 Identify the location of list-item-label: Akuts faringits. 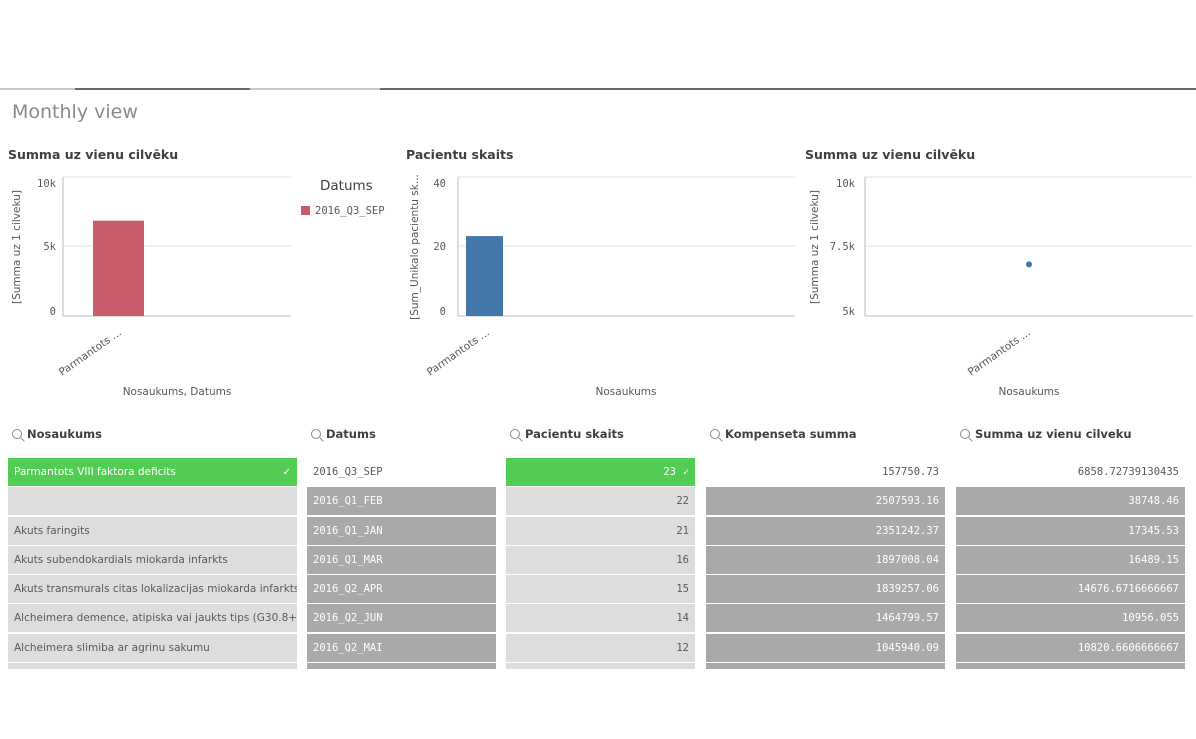
(52, 530).